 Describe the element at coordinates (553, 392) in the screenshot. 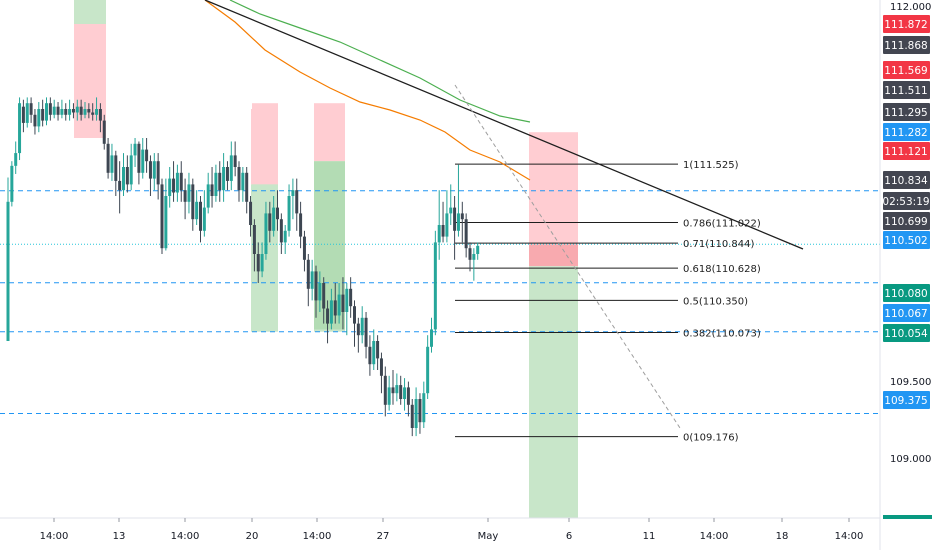

I see `short-position-target-zone` at that location.